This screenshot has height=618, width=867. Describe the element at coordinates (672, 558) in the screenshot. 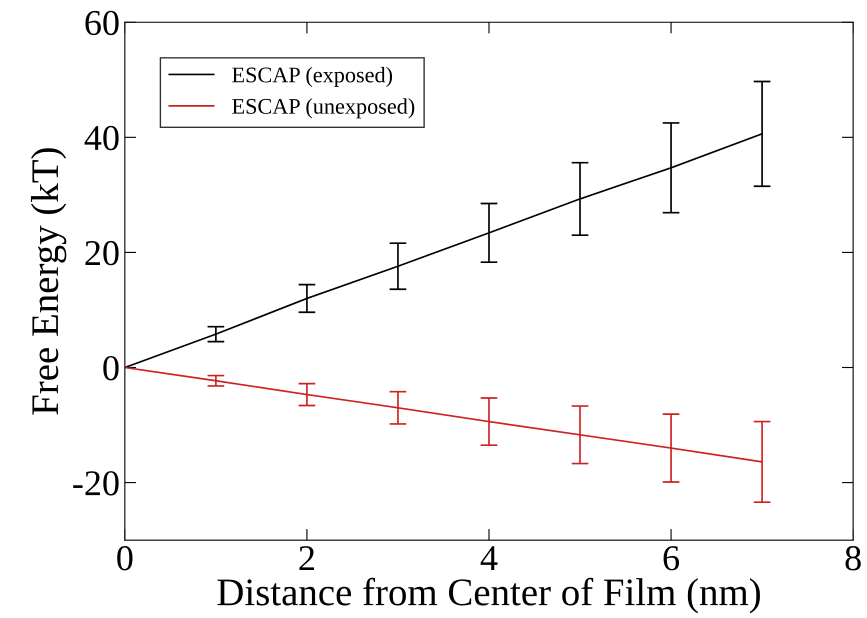

I see `x-tick-label: 6` at that location.